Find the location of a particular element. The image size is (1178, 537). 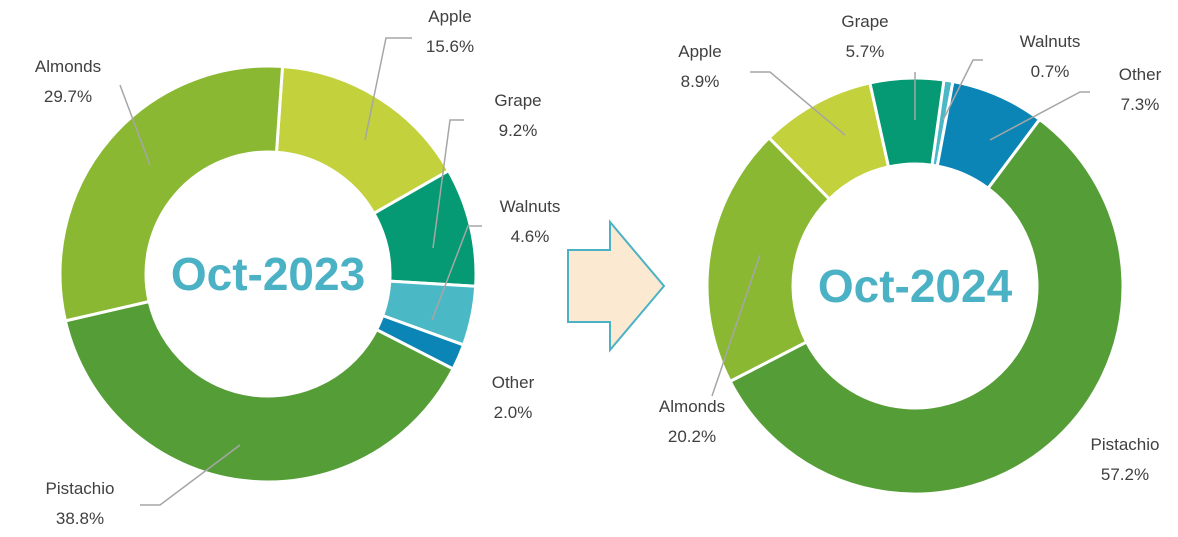

value-label: 2.0% is located at coordinates (513, 412).